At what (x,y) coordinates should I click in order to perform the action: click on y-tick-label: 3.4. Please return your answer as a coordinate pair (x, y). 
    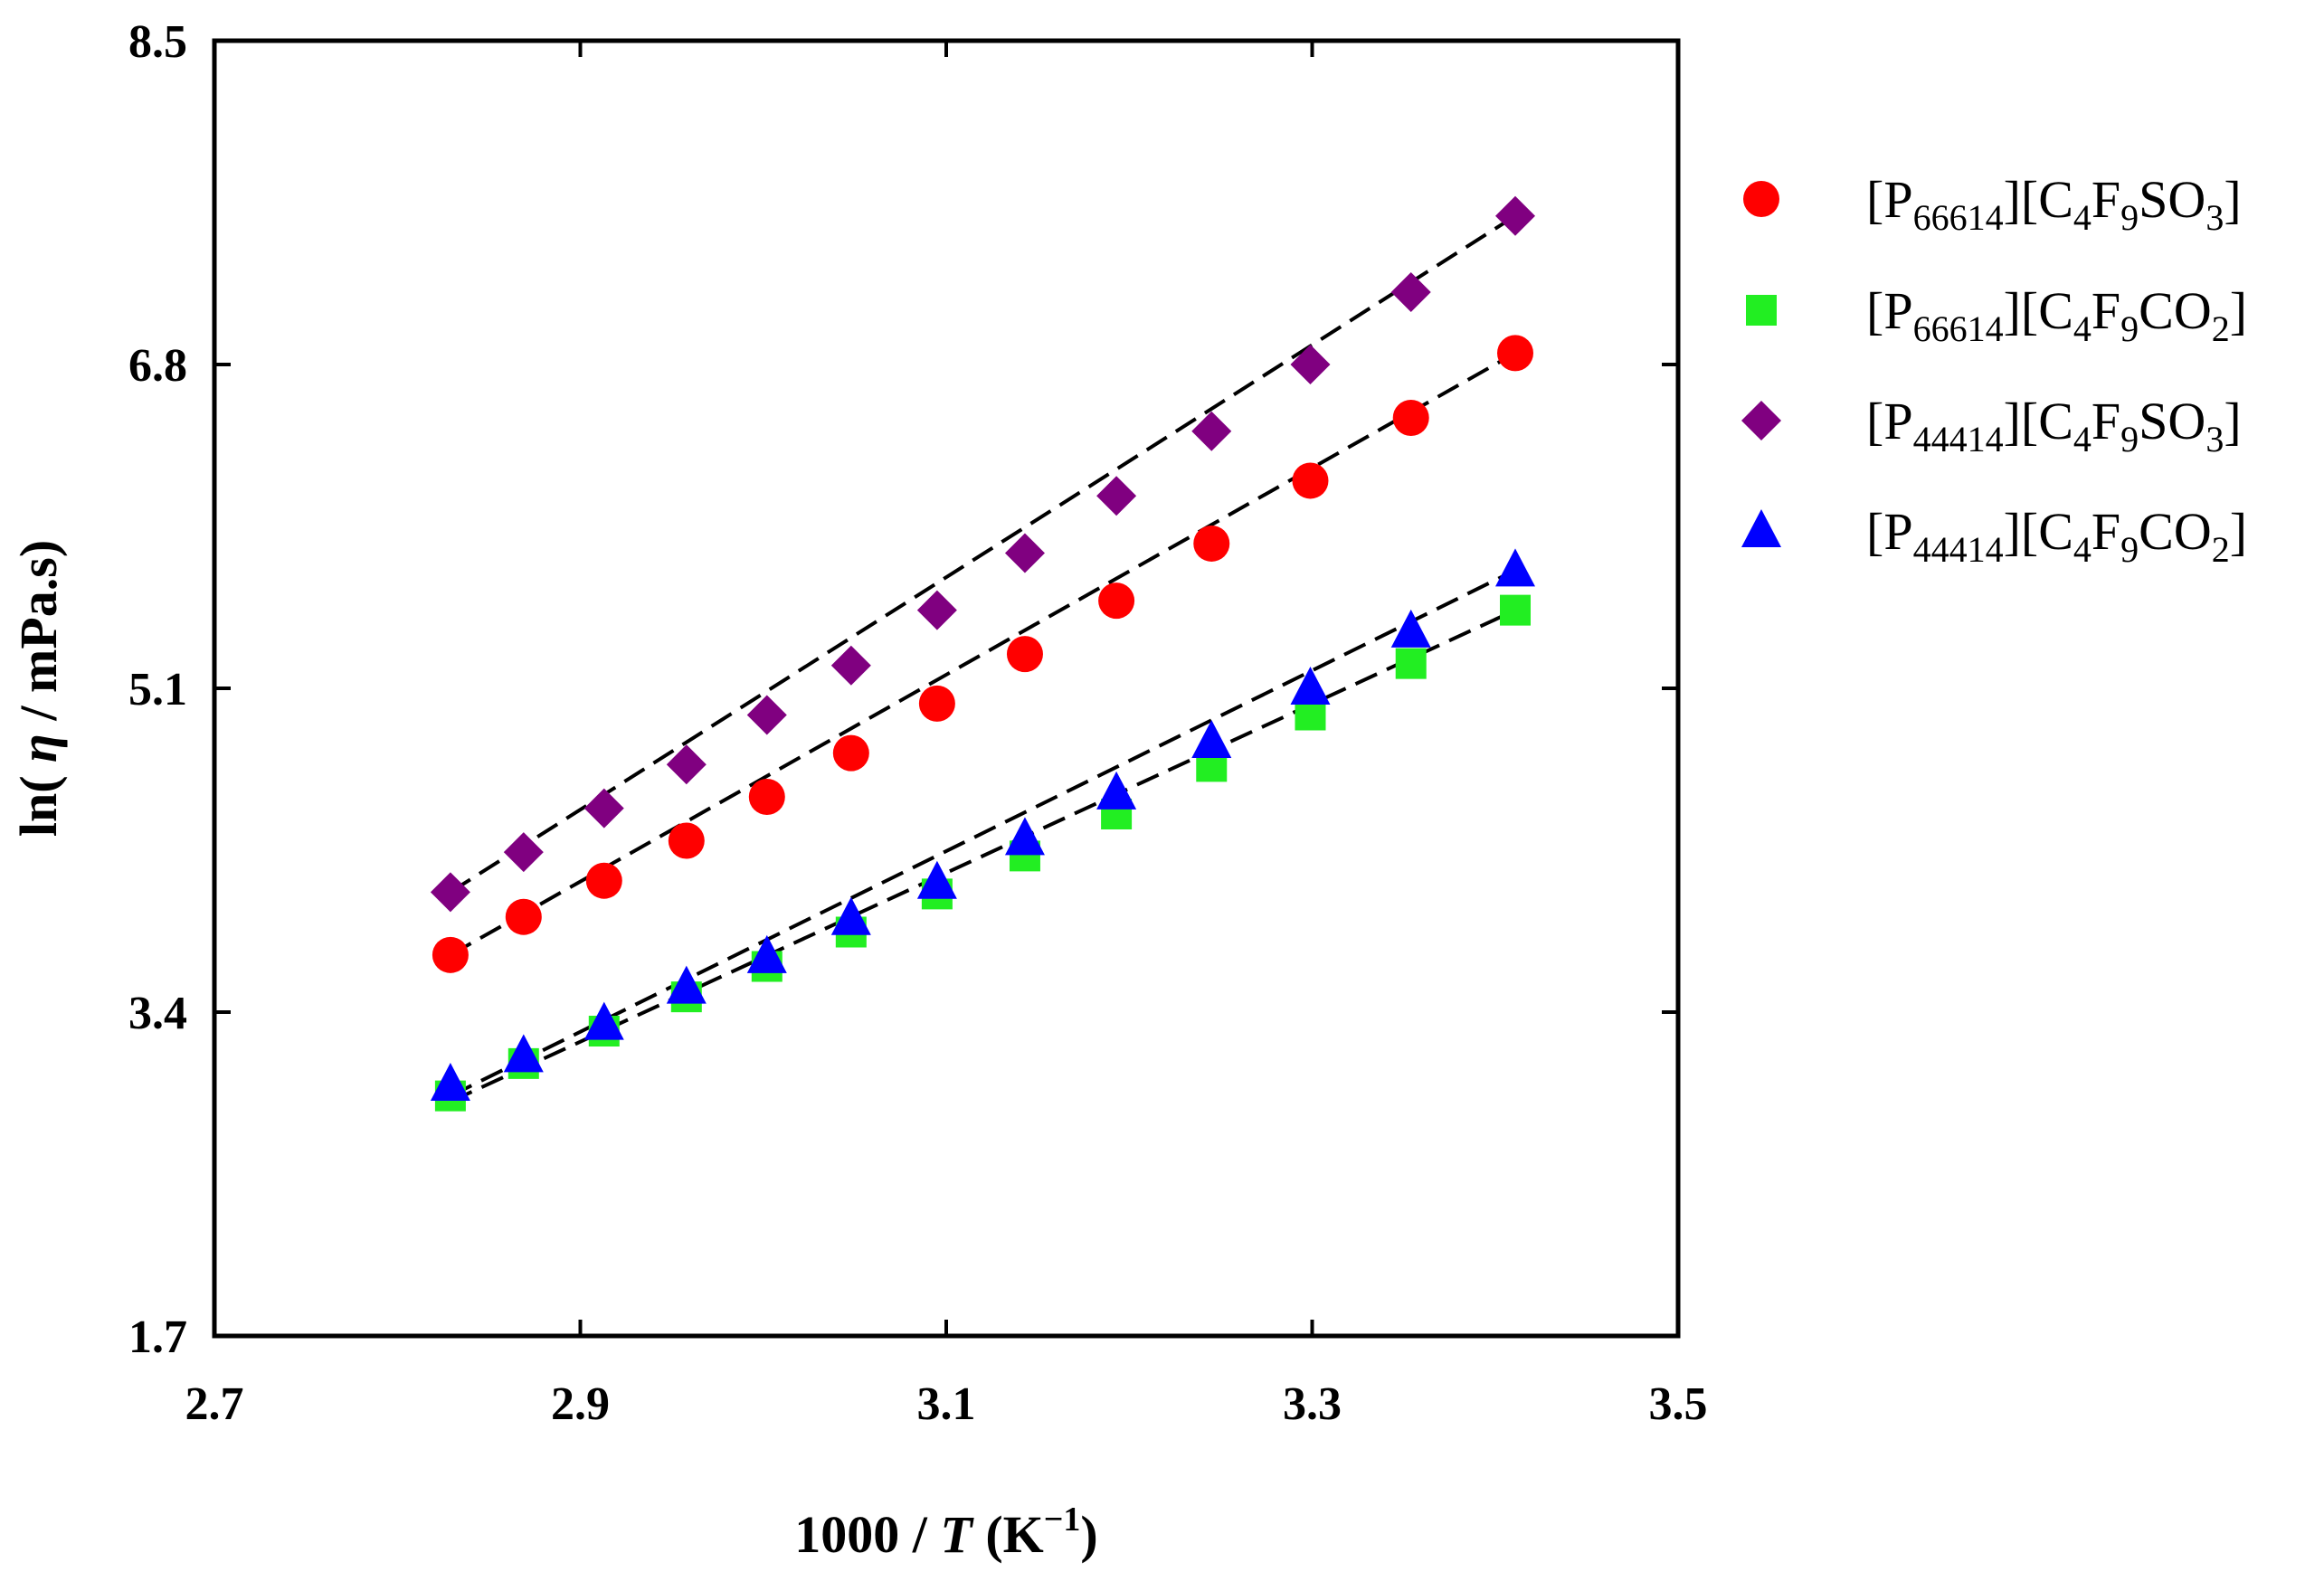
    Looking at the image, I should click on (157, 1013).